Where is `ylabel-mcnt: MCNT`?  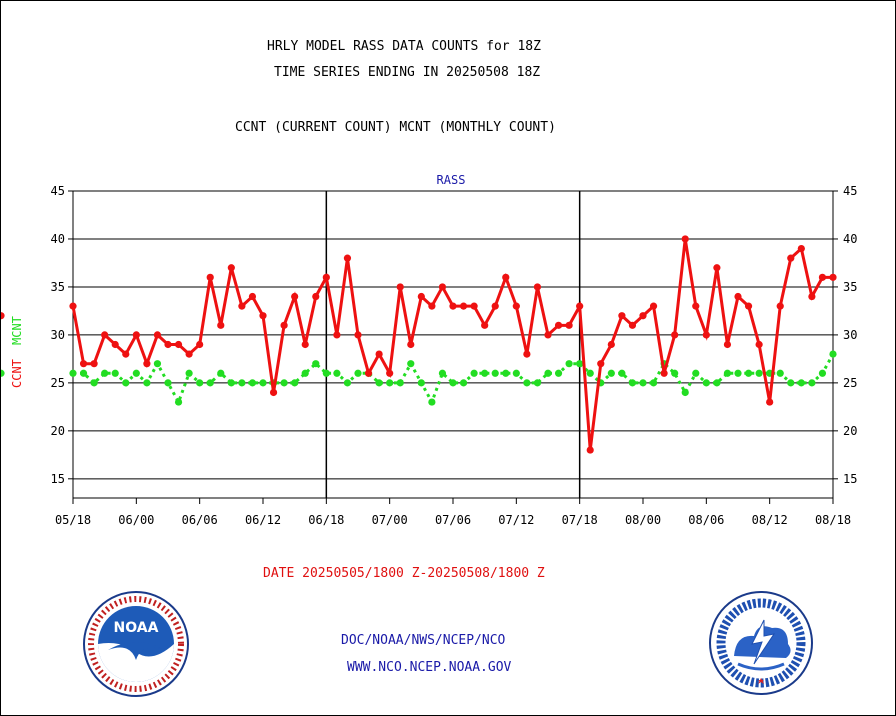 ylabel-mcnt: MCNT is located at coordinates (17, 330).